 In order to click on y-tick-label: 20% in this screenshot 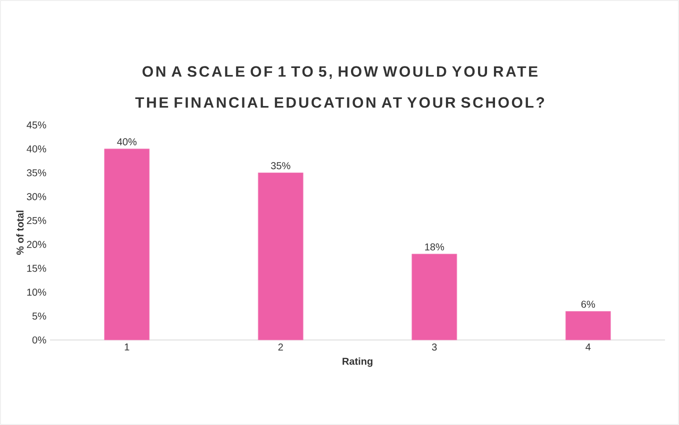, I will do `click(36, 244)`.